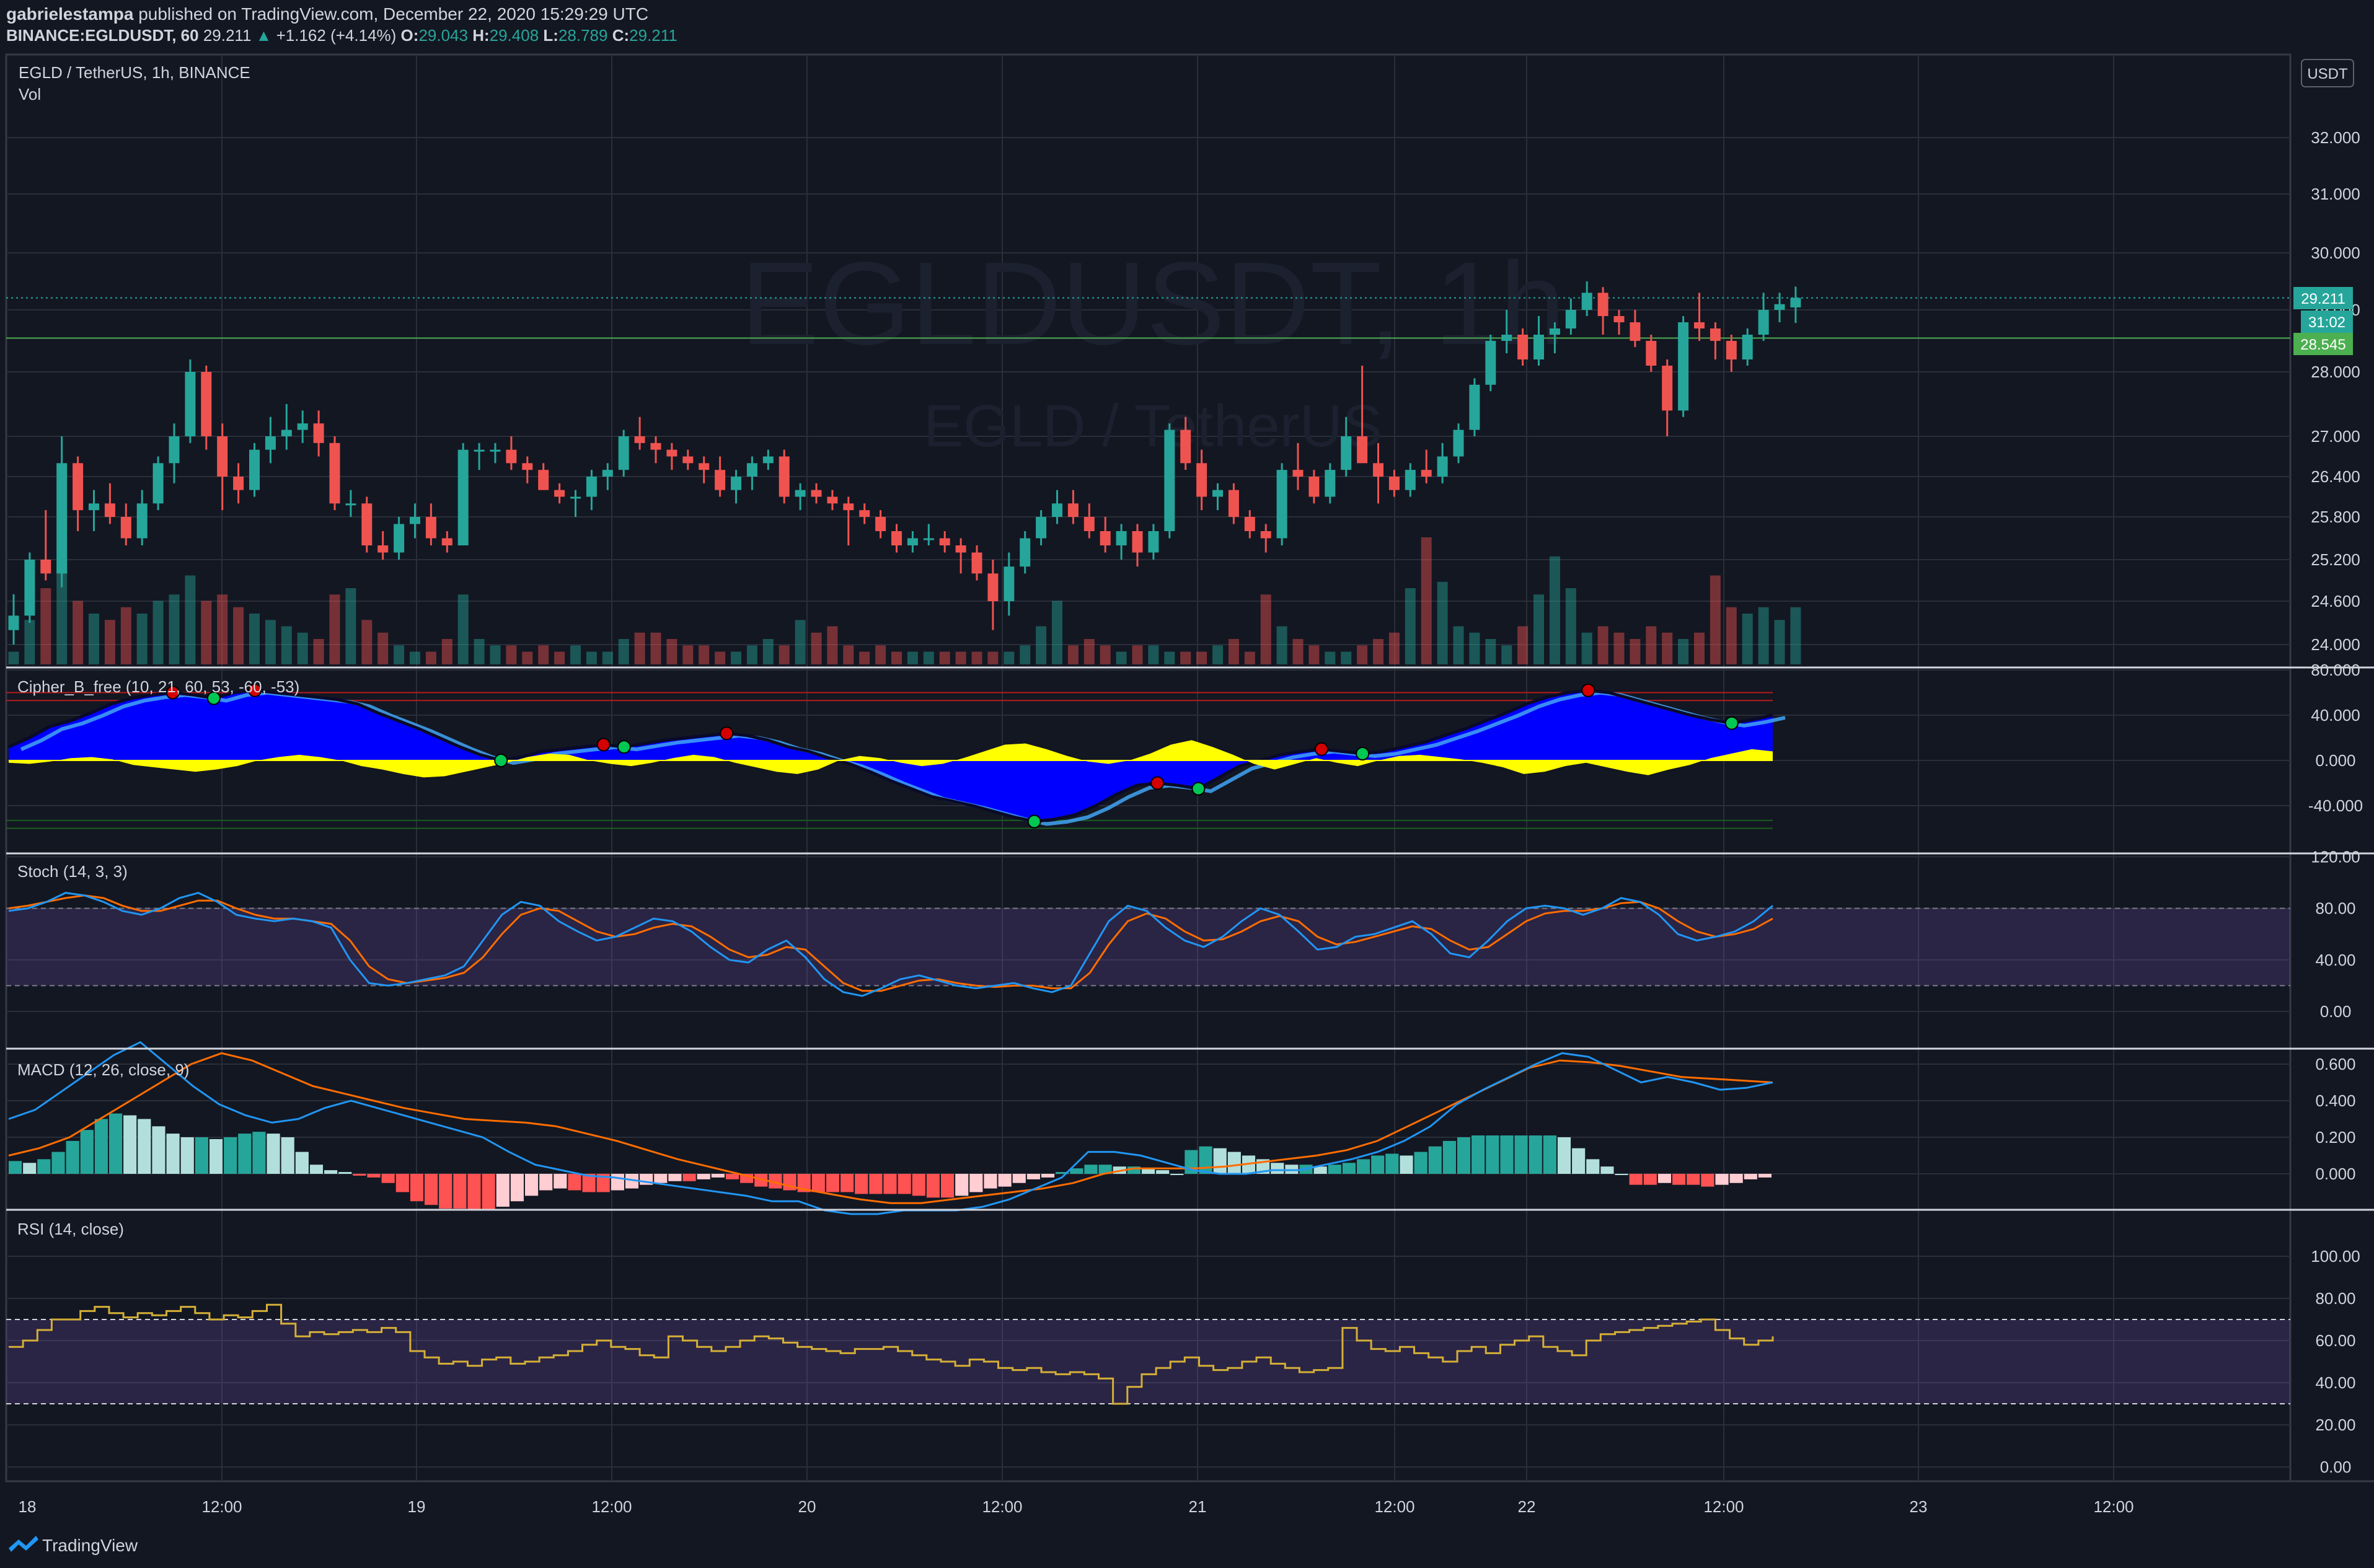 This screenshot has height=1568, width=2374. Describe the element at coordinates (410, 35) in the screenshot. I see `open-label: O:` at that location.